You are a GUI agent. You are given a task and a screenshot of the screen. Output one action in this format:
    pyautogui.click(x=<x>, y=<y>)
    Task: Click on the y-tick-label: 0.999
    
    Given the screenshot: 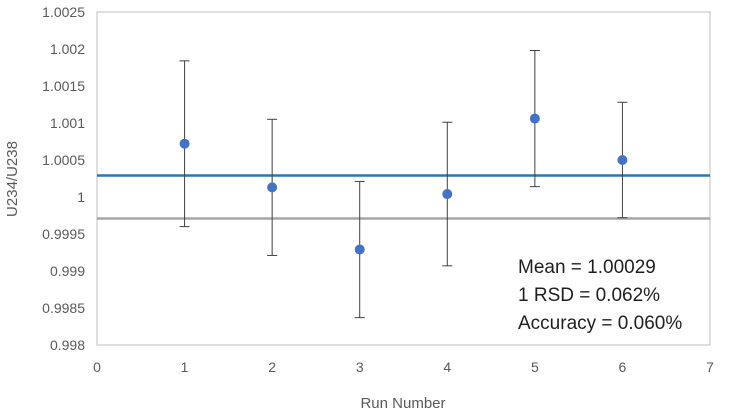 What is the action you would take?
    pyautogui.click(x=67, y=271)
    